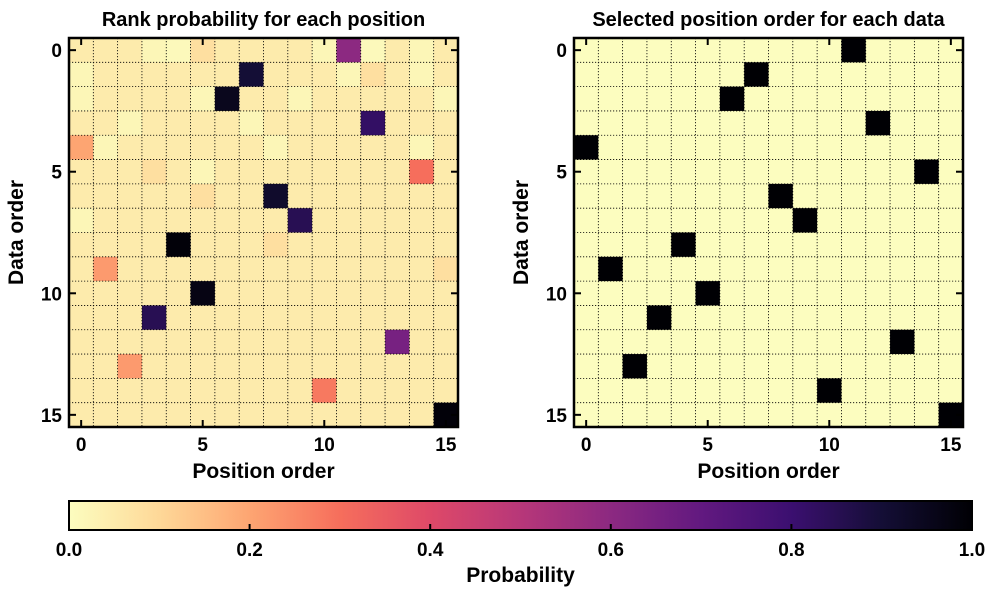  Describe the element at coordinates (561, 173) in the screenshot. I see `y-tick-label: 5` at that location.